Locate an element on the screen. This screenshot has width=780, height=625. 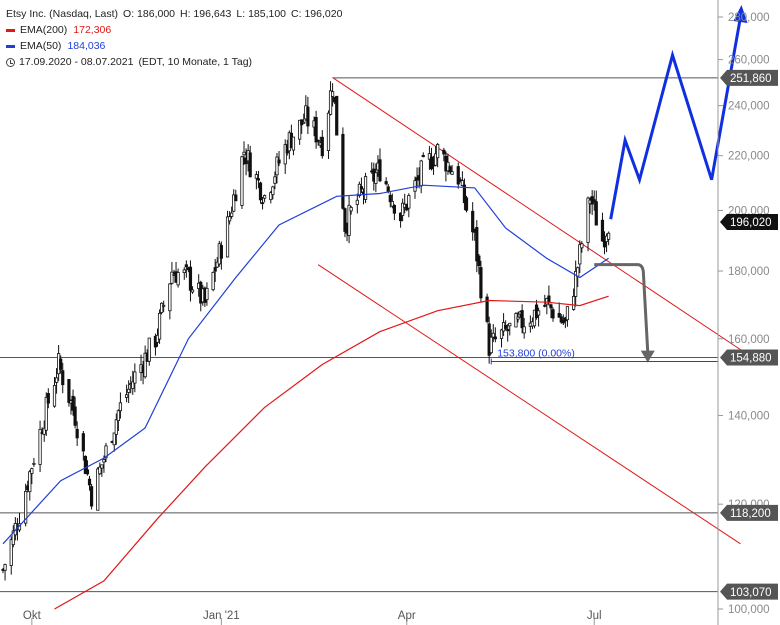
projection-down-path is located at coordinates (622, 308).